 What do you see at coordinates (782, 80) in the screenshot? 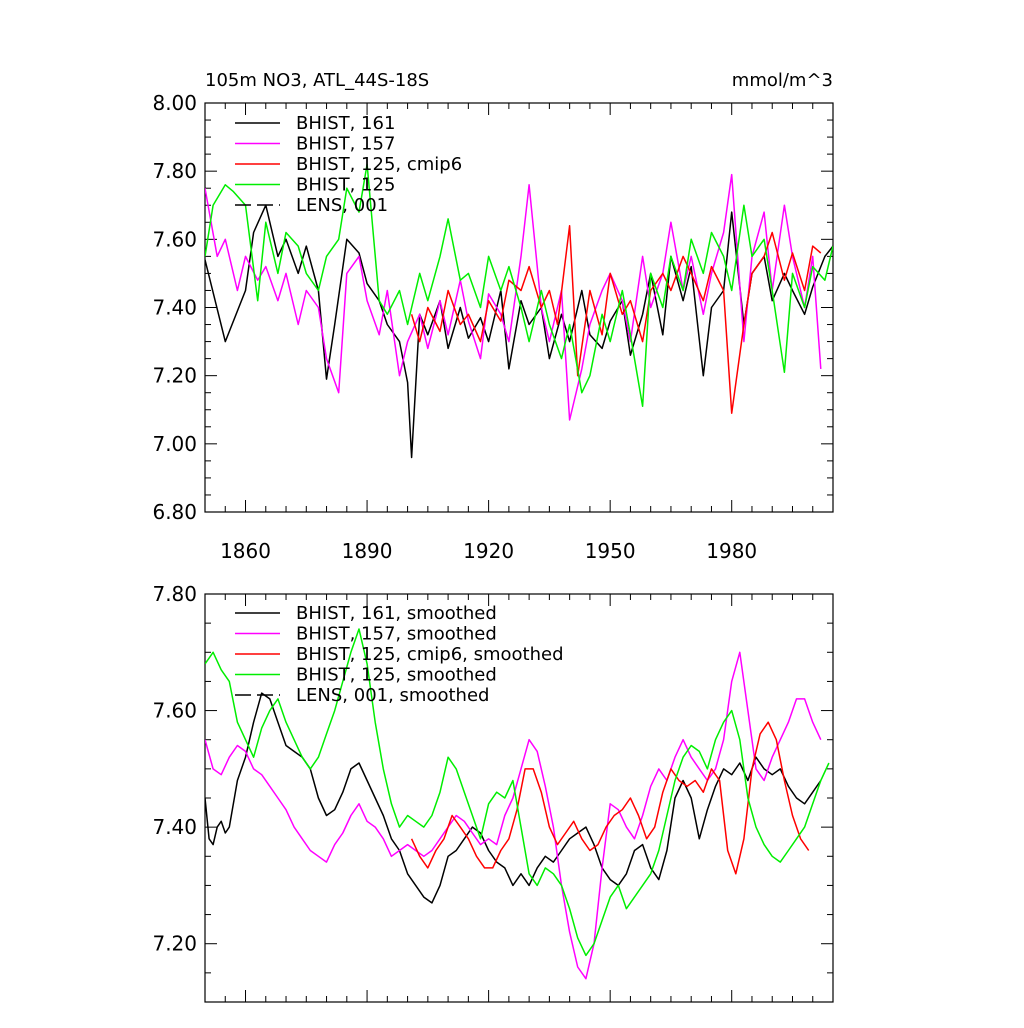
I see `chart-units: mmol/m^3` at bounding box center [782, 80].